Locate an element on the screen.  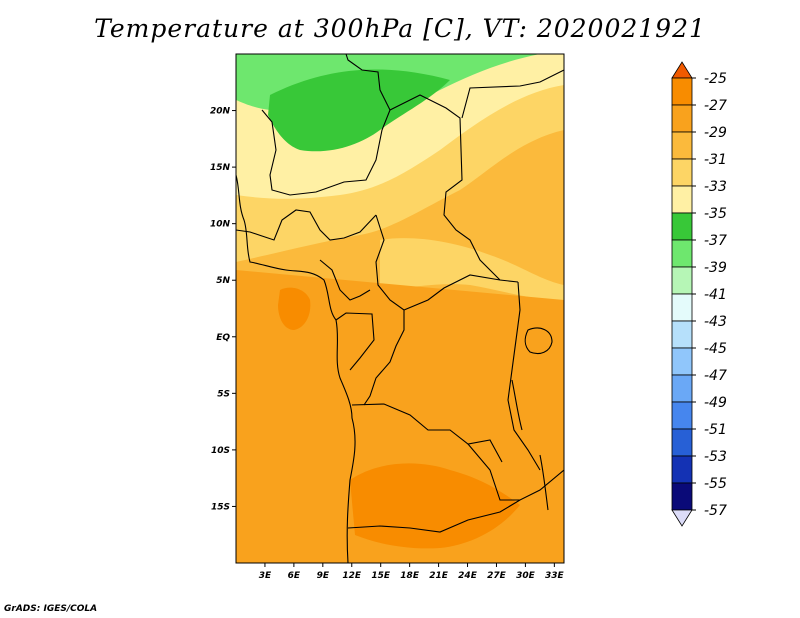
lake-victoria is located at coordinates (538, 341).